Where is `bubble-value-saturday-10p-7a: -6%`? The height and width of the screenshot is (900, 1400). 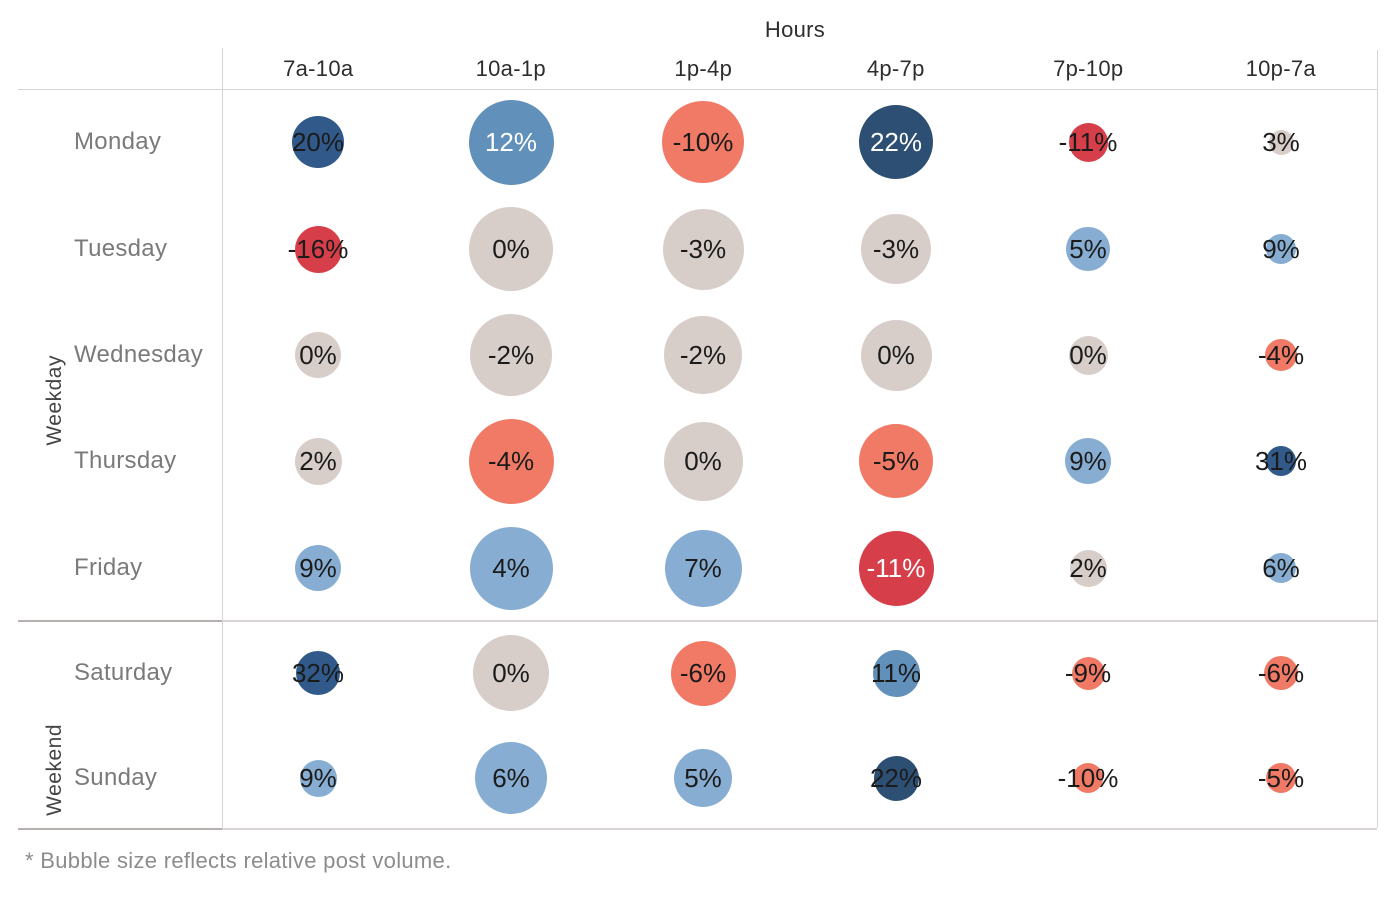
bubble-value-saturday-10p-7a: -6% is located at coordinates (1281, 673).